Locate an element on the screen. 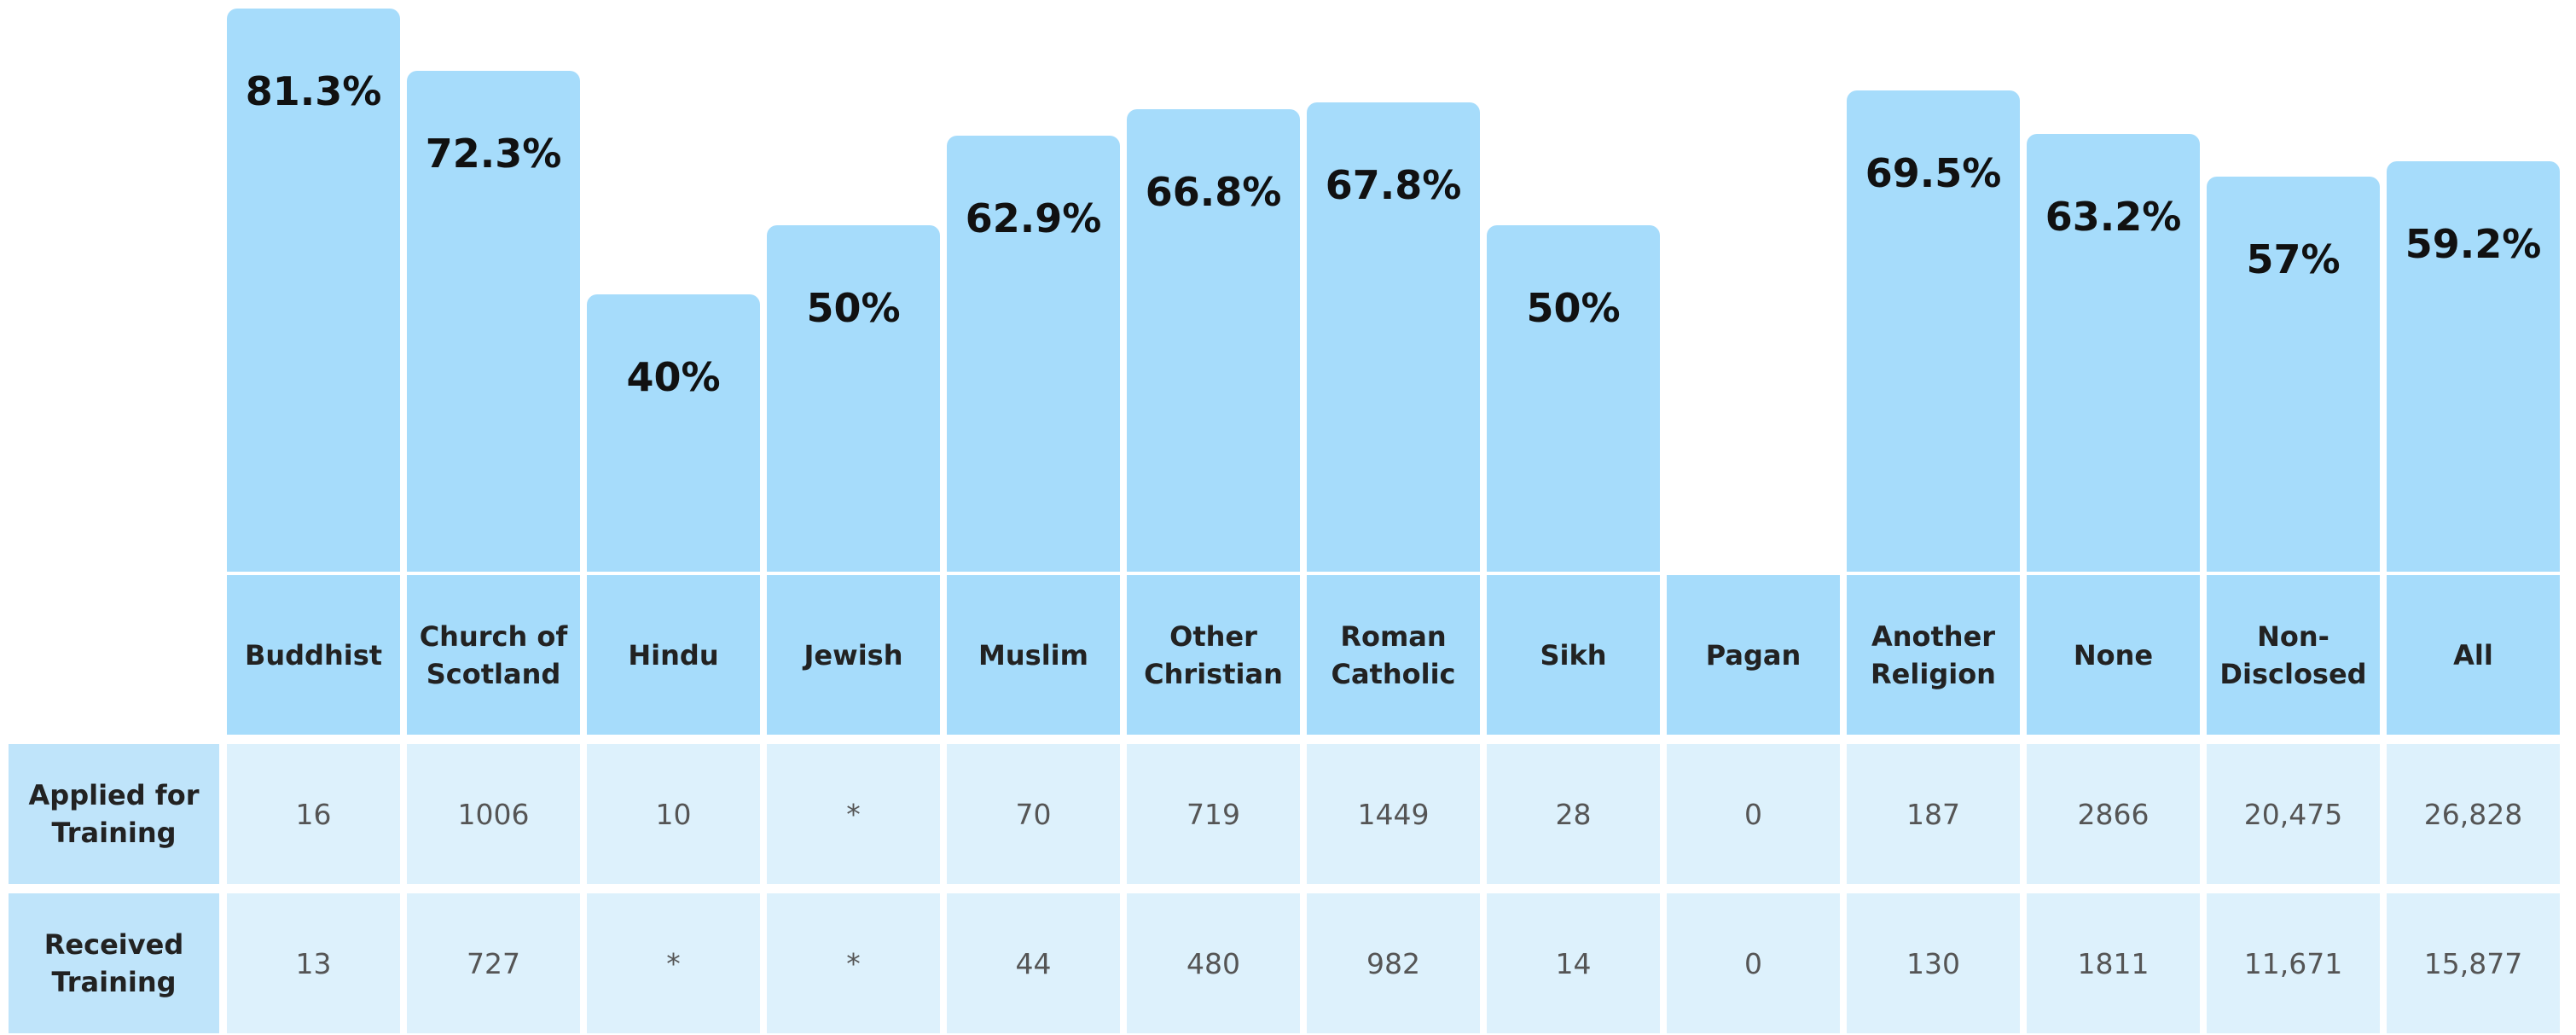  table-cell: 2866 is located at coordinates (2113, 814).